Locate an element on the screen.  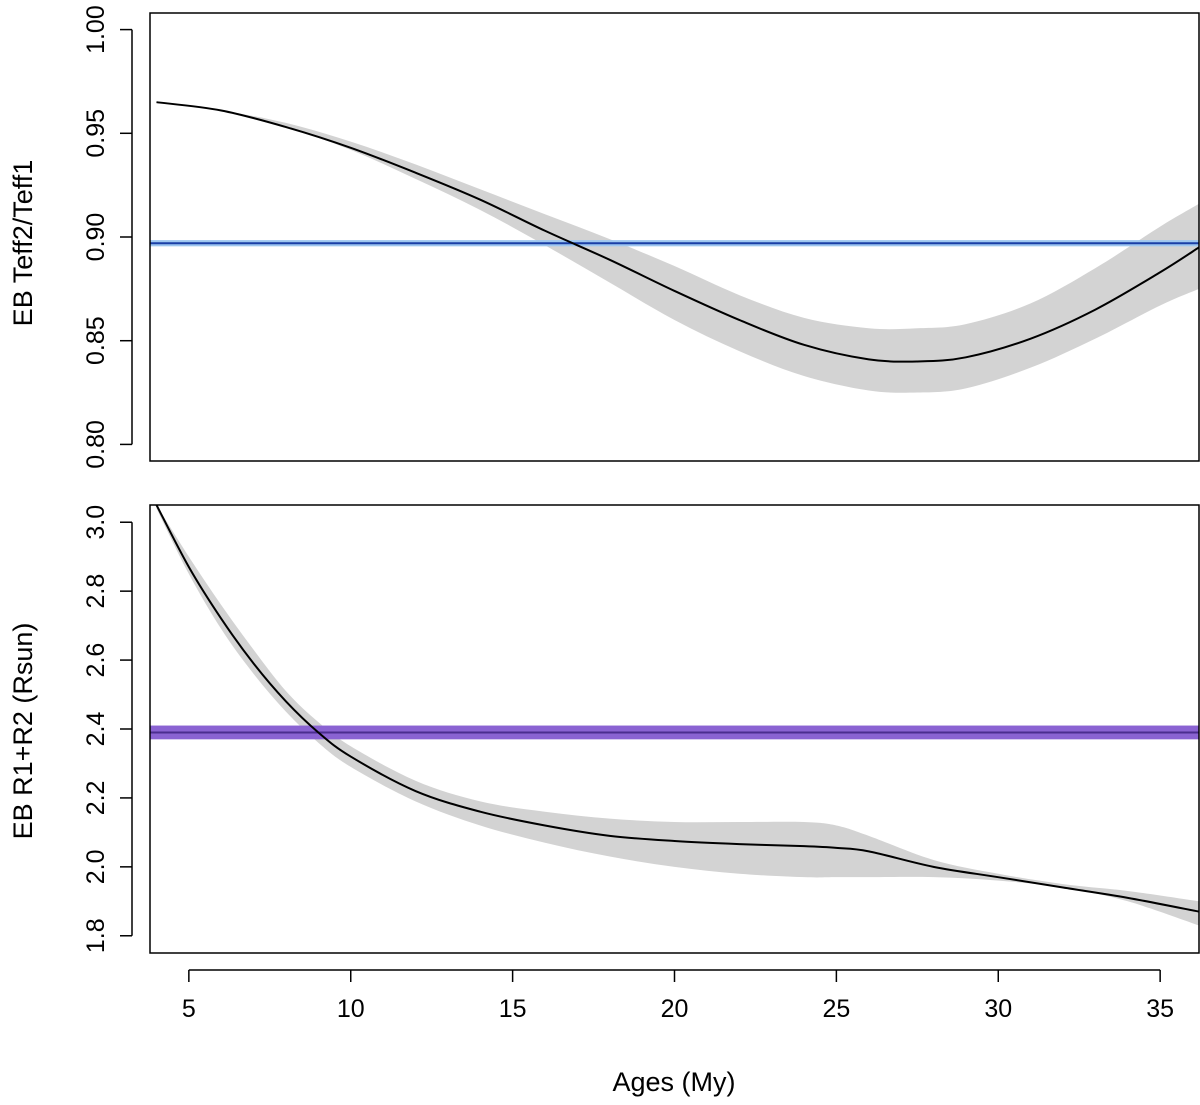
bottom-x-axis: 5 10 15 20 25 30 35 is located at coordinates (678, 996).